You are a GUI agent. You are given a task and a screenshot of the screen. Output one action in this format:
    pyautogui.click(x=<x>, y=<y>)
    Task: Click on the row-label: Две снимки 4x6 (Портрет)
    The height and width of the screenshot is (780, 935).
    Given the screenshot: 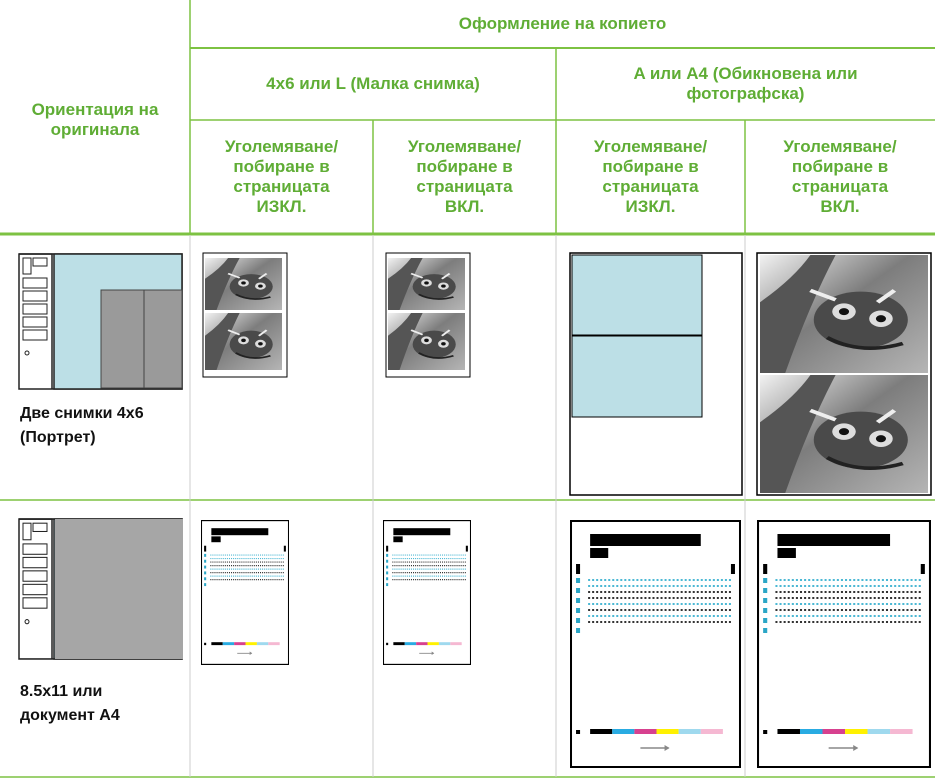 What is the action you would take?
    pyautogui.click(x=82, y=425)
    